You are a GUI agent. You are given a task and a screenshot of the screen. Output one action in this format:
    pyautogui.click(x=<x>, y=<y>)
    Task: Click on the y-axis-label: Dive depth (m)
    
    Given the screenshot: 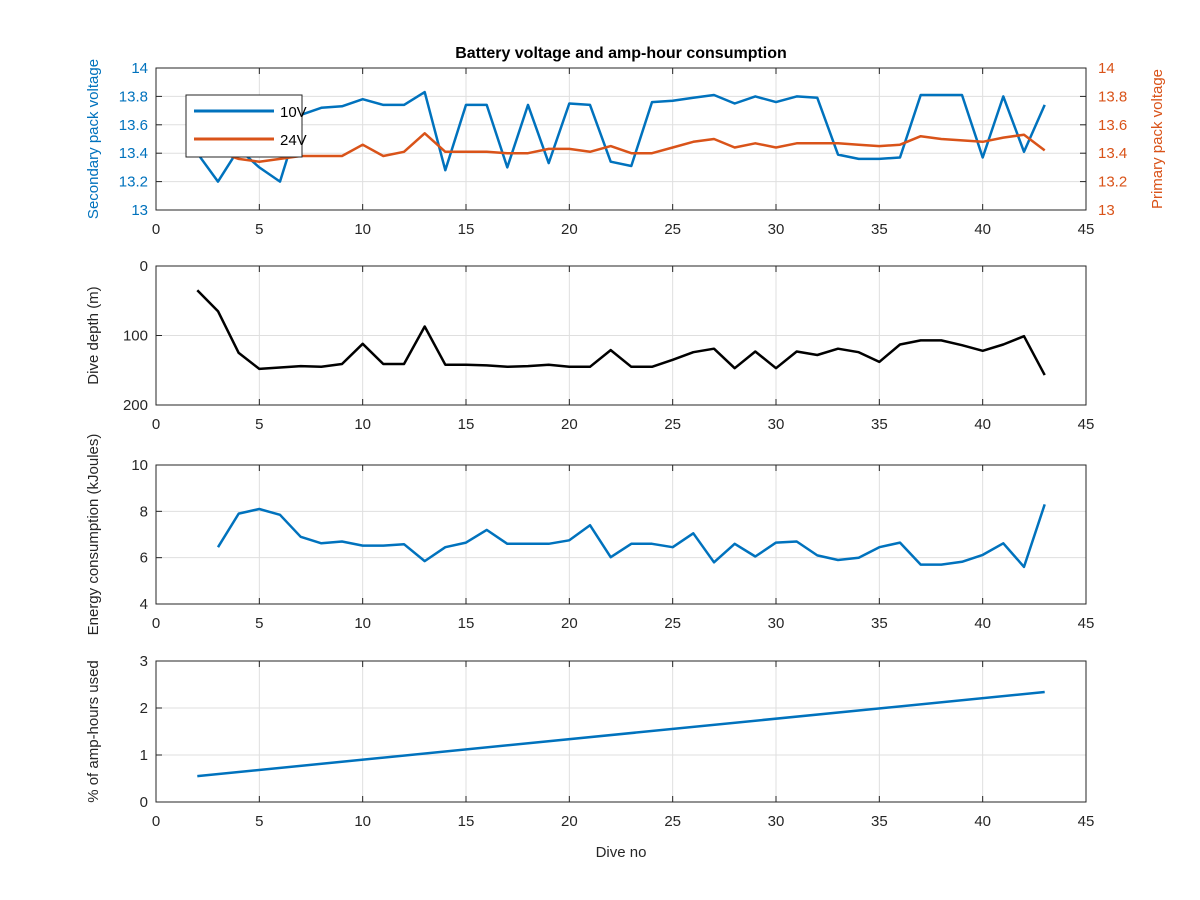 What is the action you would take?
    pyautogui.click(x=93, y=335)
    